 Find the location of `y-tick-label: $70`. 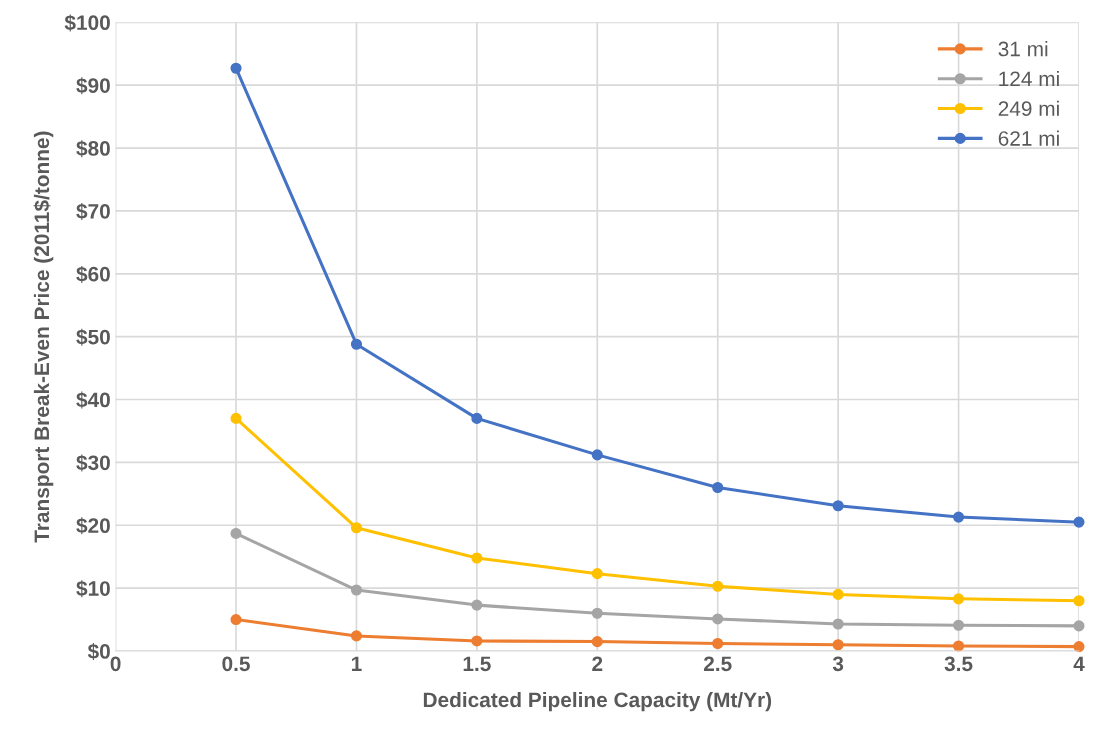

y-tick-label: $70 is located at coordinates (93, 212).